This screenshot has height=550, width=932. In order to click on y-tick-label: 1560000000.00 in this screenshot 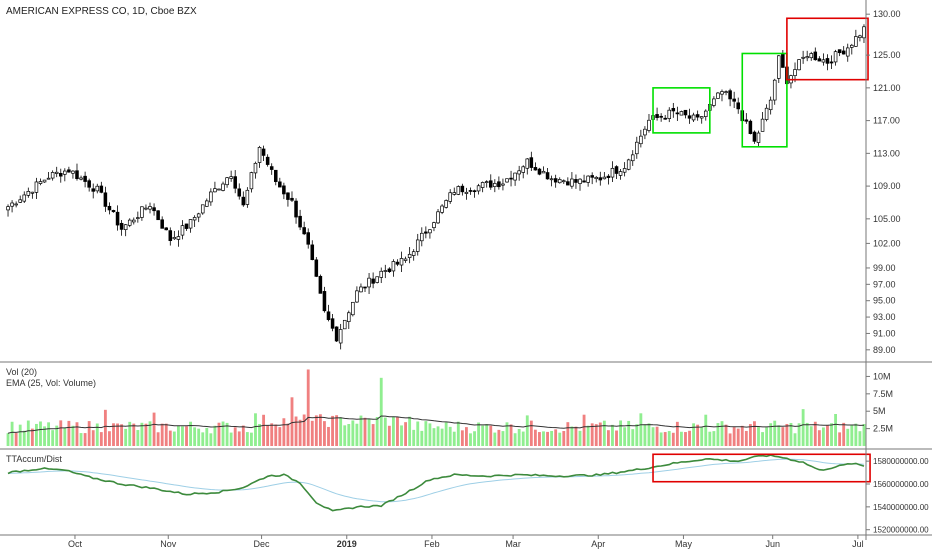, I will do `click(901, 484)`.